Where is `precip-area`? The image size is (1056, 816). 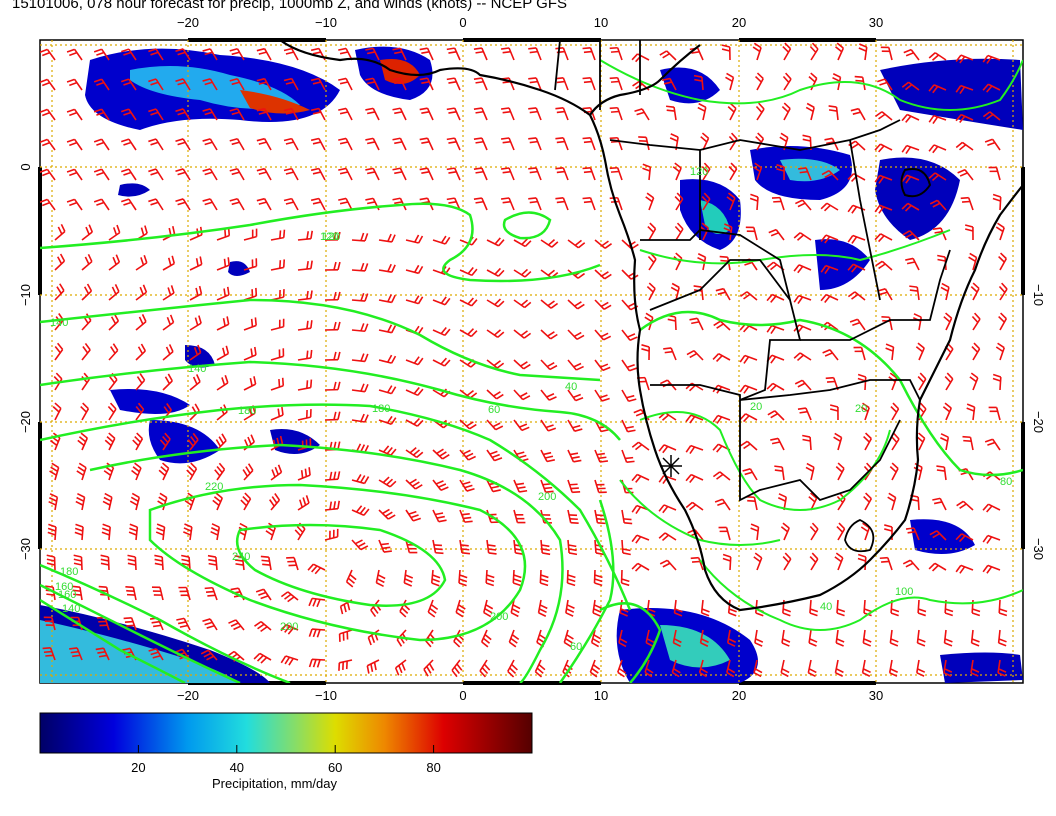 precip-area is located at coordinates (200, 356).